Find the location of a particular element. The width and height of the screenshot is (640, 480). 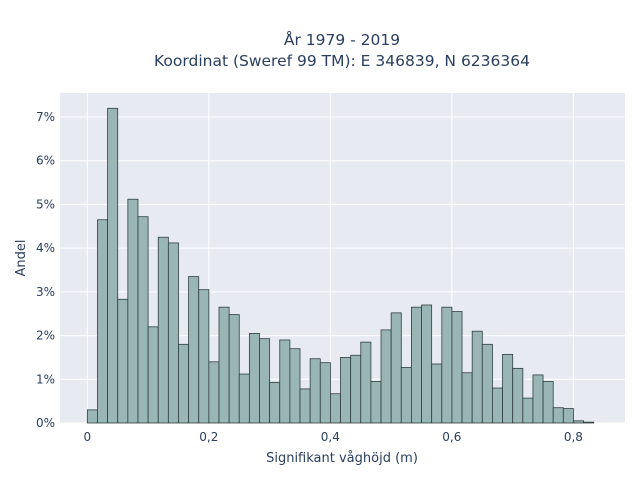

y-tick-label: 4% is located at coordinates (45, 248).